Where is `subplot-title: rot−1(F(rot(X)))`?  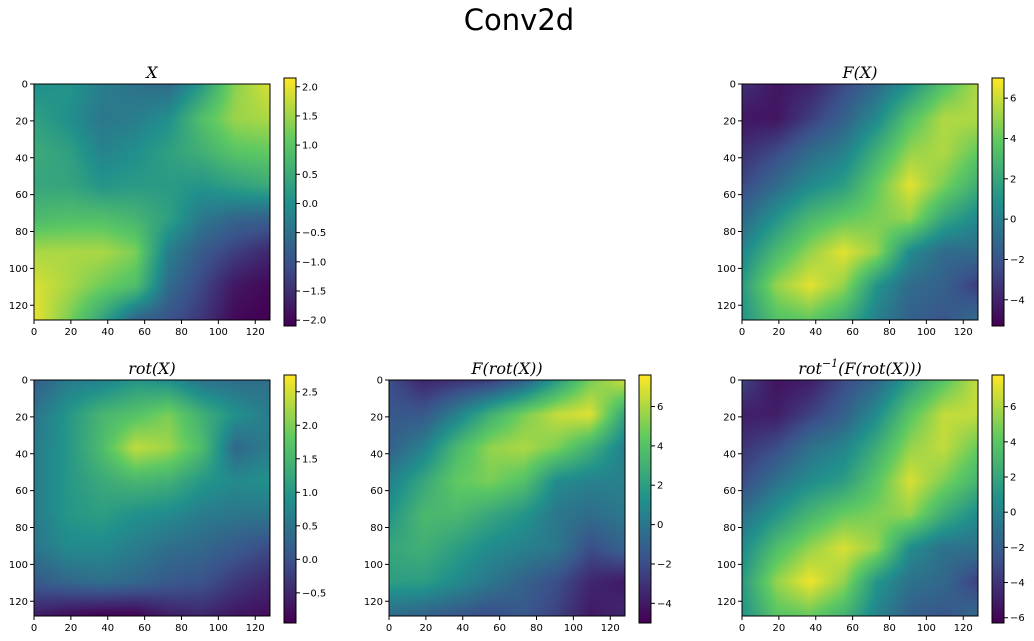
subplot-title: rot−1(F(rot(X))) is located at coordinates (860, 367).